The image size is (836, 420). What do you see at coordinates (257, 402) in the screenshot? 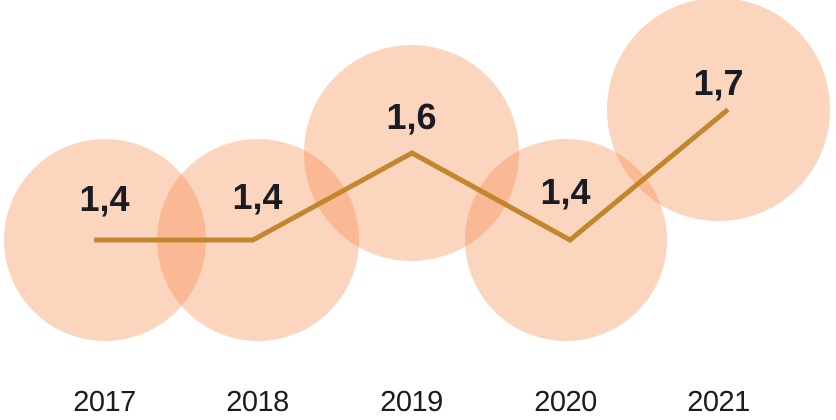
I see `x-axis-tick-label-2018: 2018` at bounding box center [257, 402].